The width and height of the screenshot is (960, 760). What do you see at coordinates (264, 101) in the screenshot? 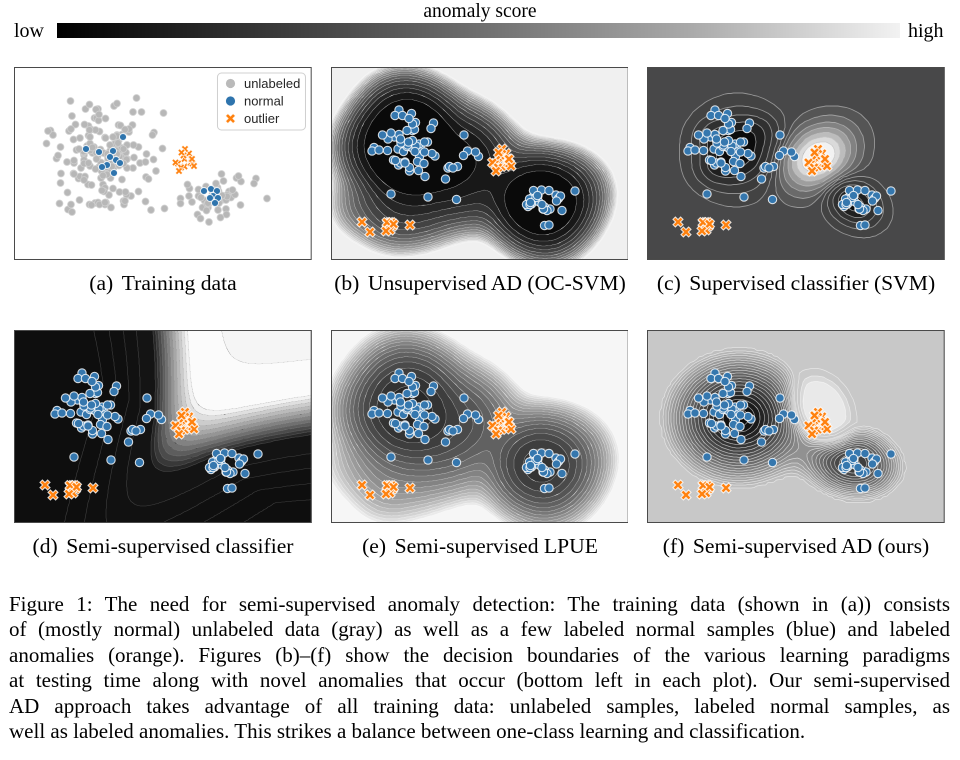
I see `svg-text: normal` at bounding box center [264, 101].